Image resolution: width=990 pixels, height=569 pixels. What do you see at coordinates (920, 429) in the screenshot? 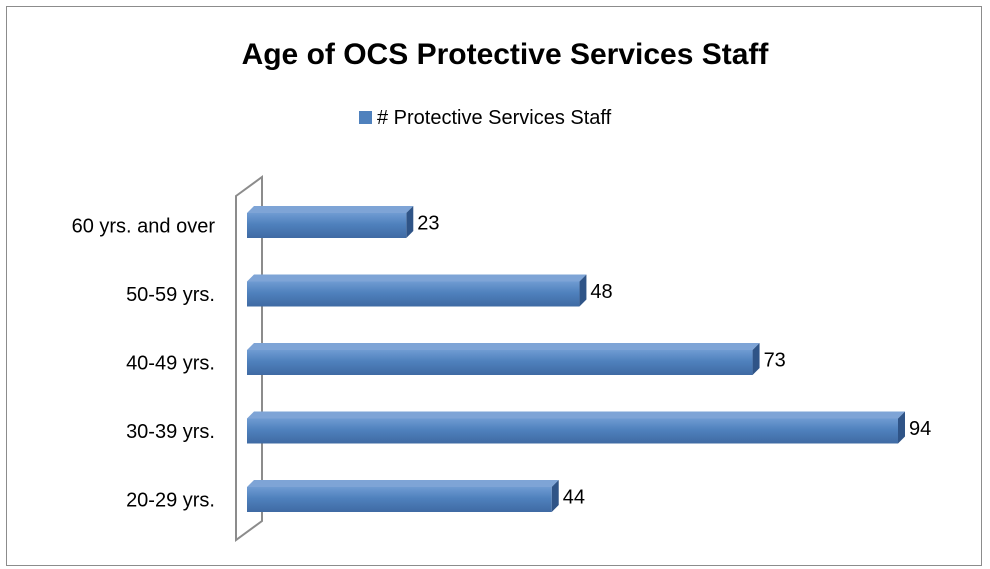
I see `value-label-30-39-yrs: 94` at bounding box center [920, 429].